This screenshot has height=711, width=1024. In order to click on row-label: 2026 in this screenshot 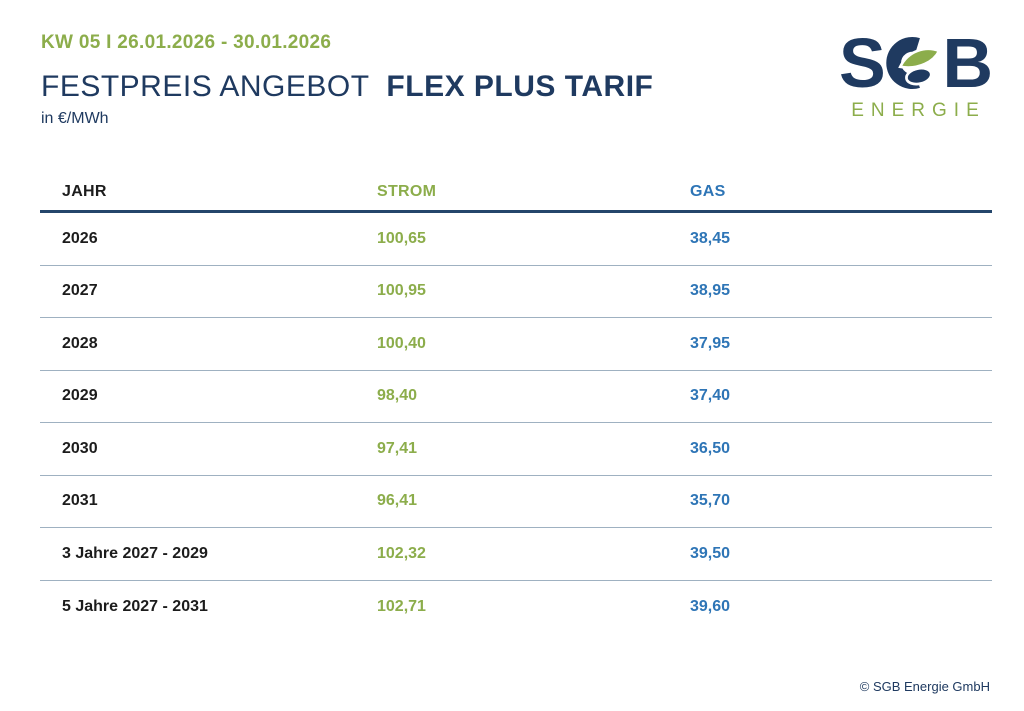, I will do `click(80, 238)`.